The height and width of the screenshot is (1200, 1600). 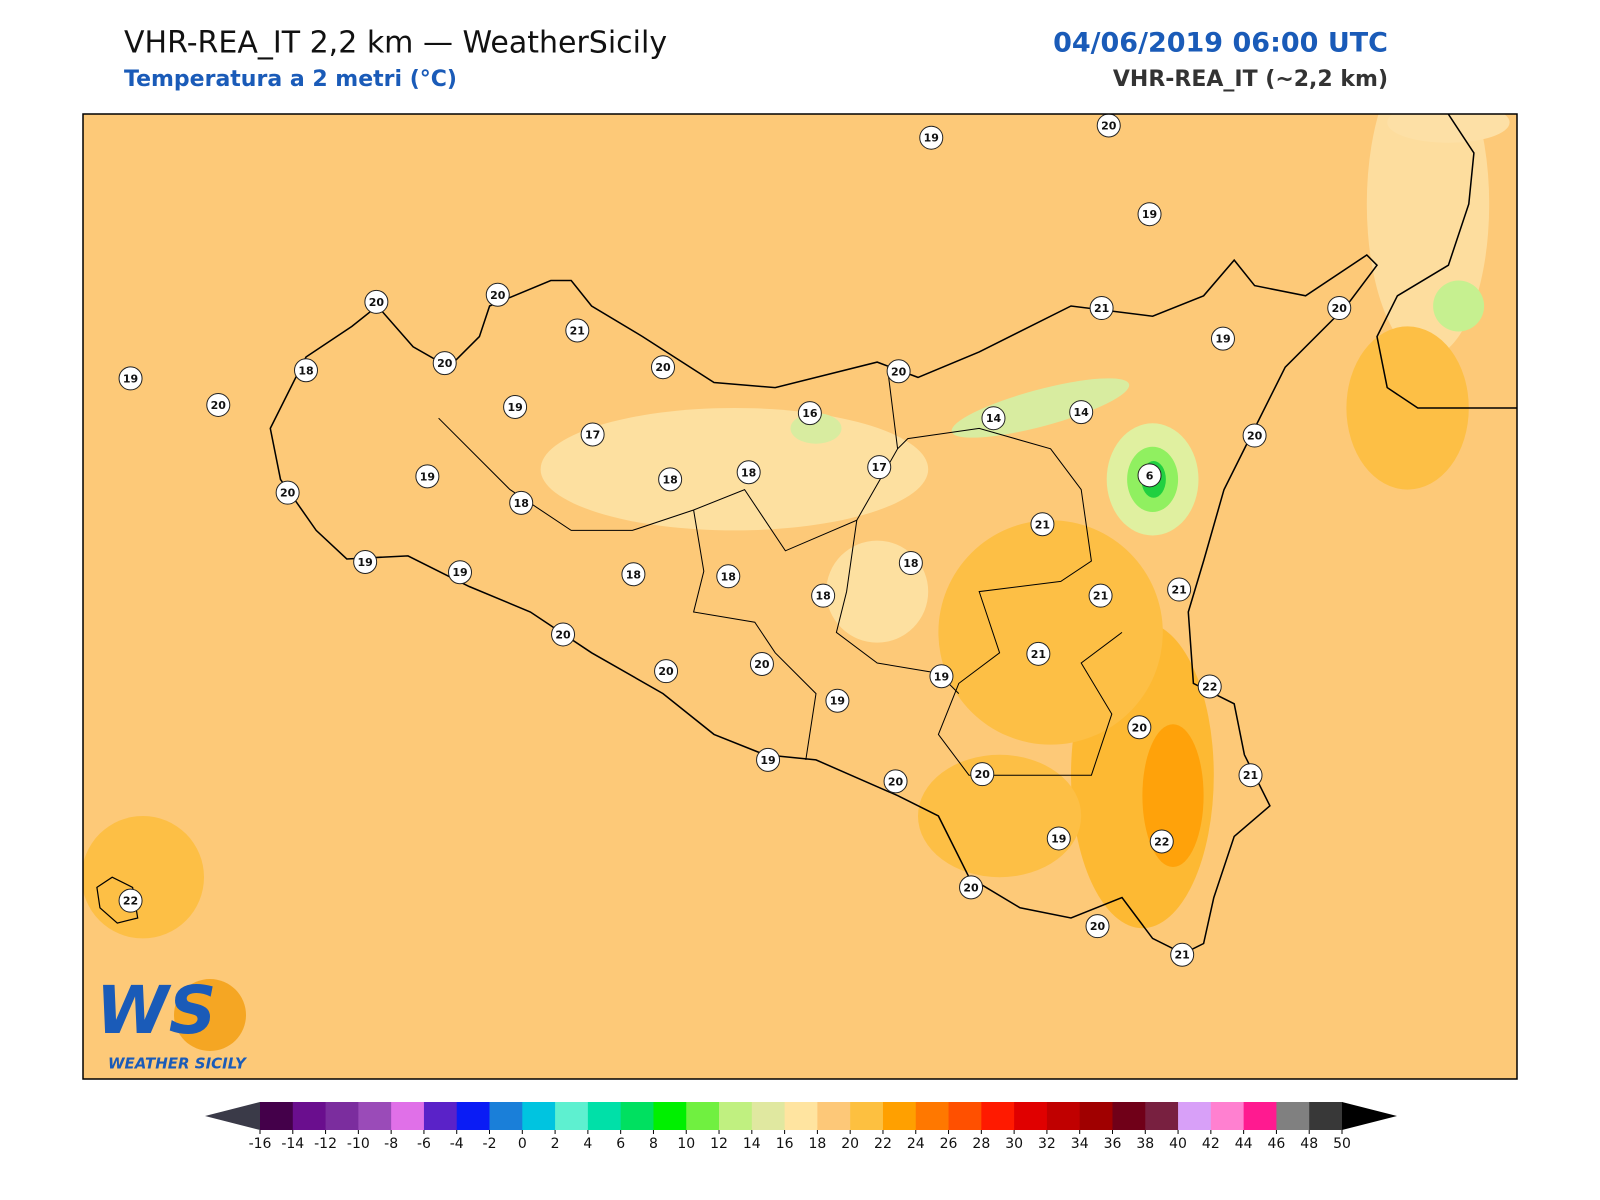 I want to click on colorbar-tick-label: 8, so click(x=653, y=1144).